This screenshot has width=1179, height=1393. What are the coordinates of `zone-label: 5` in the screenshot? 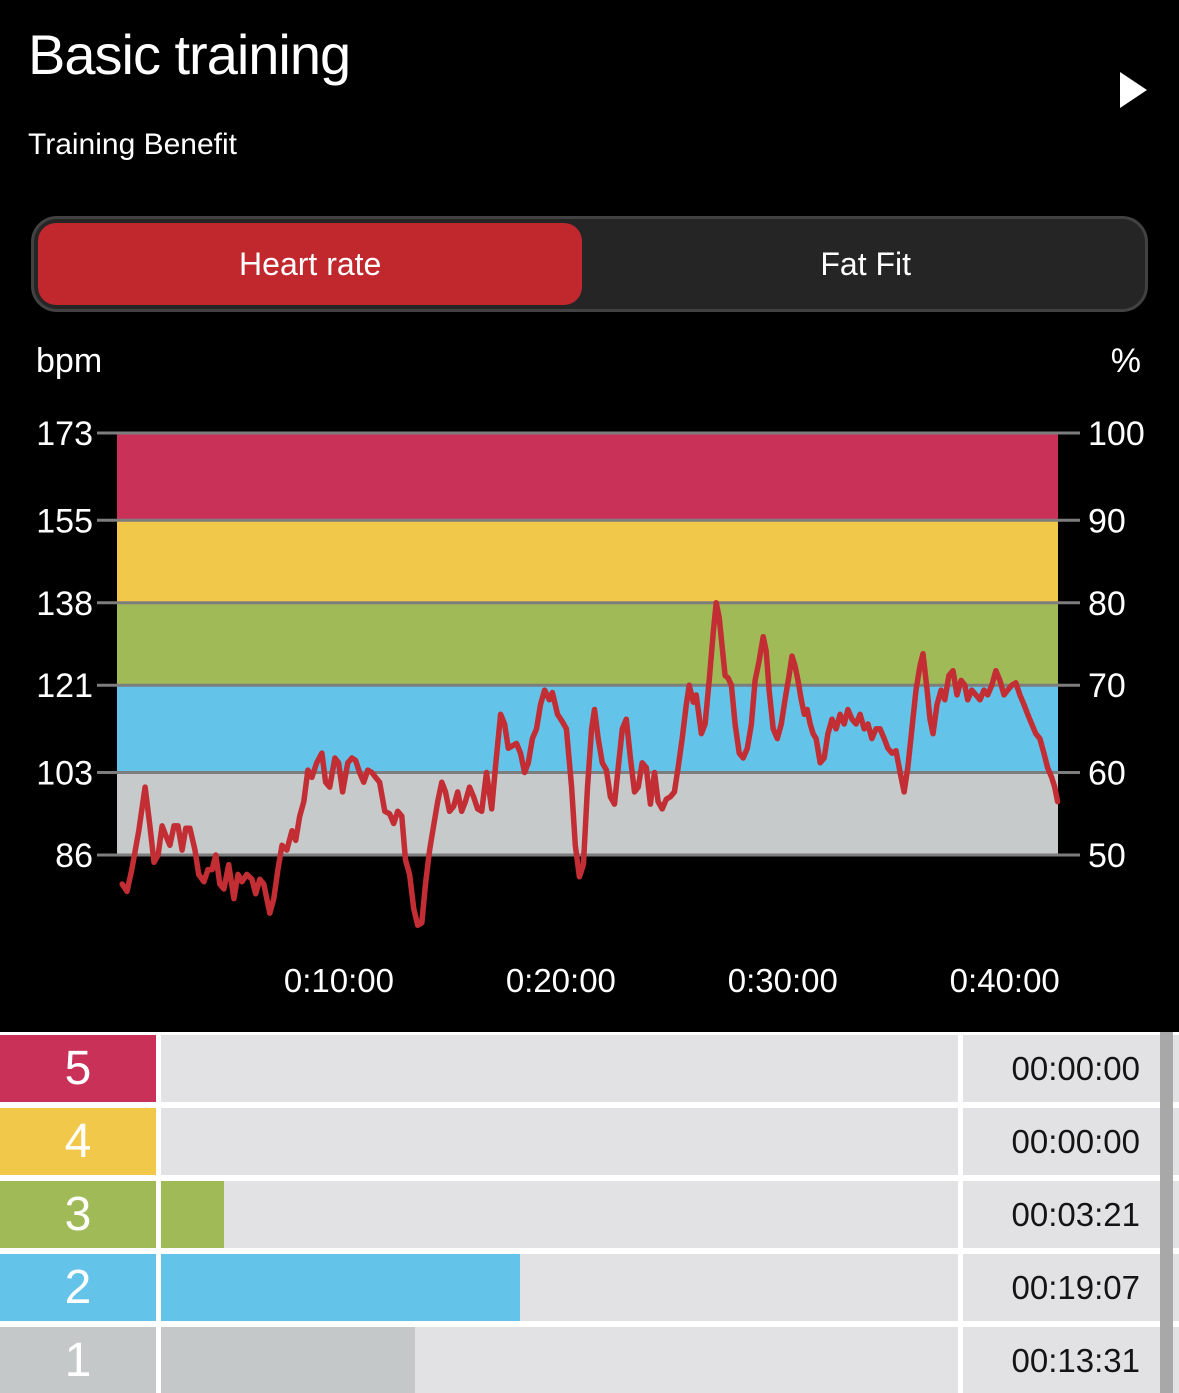 It's located at (78, 1068).